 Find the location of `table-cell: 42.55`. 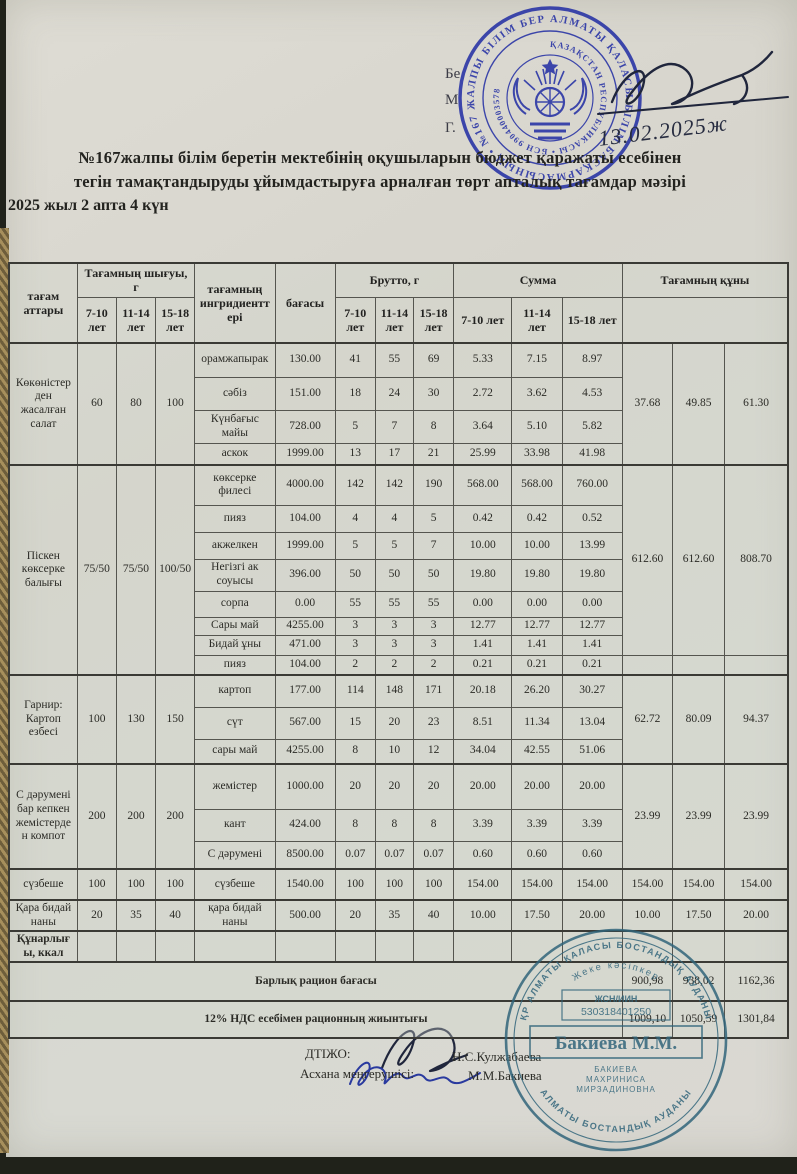

table-cell: 42.55 is located at coordinates (537, 751).